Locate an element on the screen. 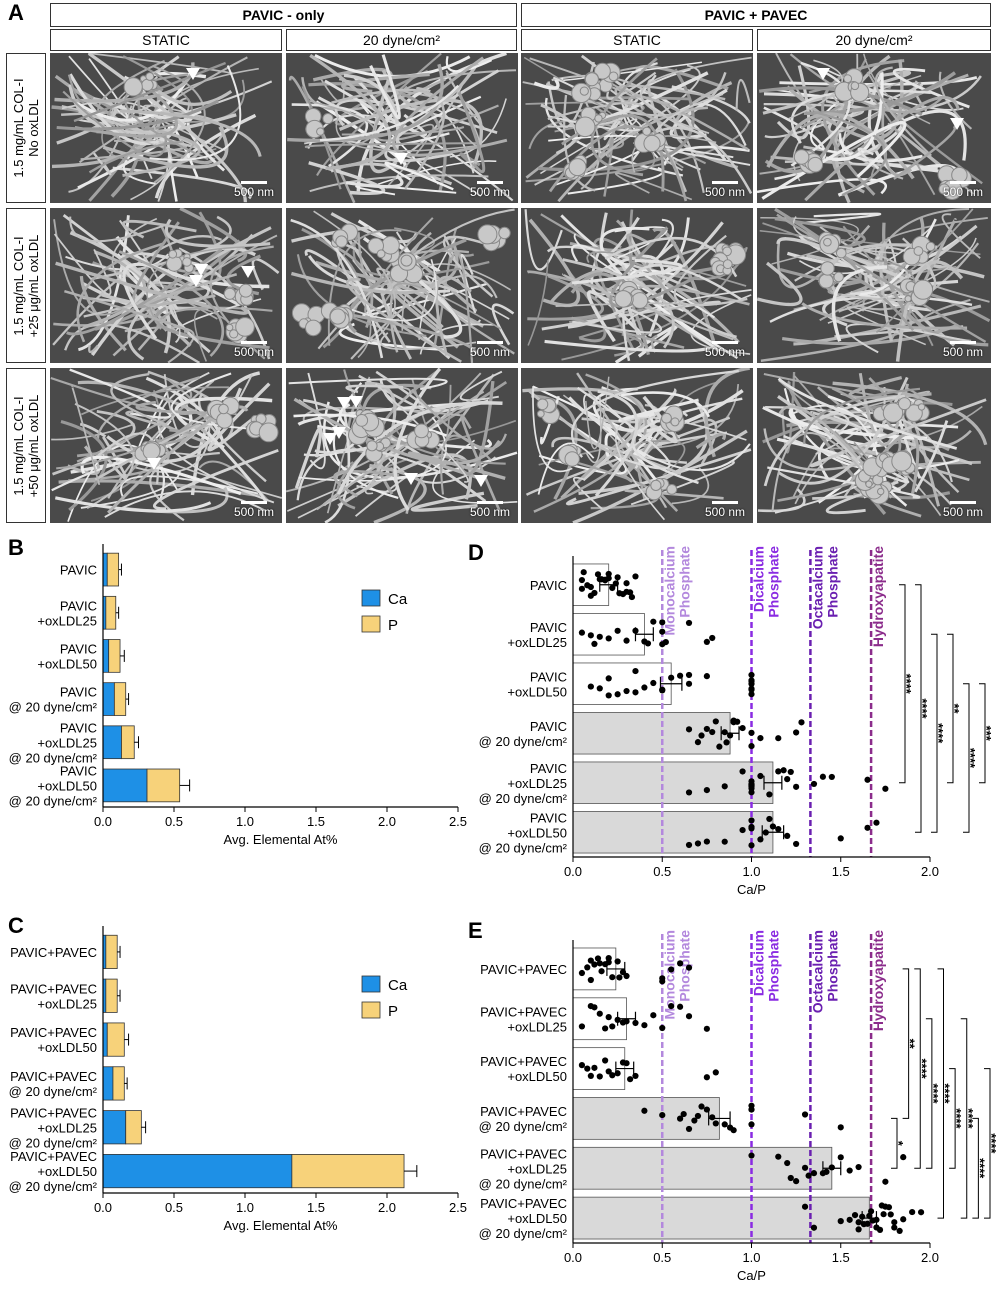  group-header-pavic-only: PAVIC - only is located at coordinates (283, 15).